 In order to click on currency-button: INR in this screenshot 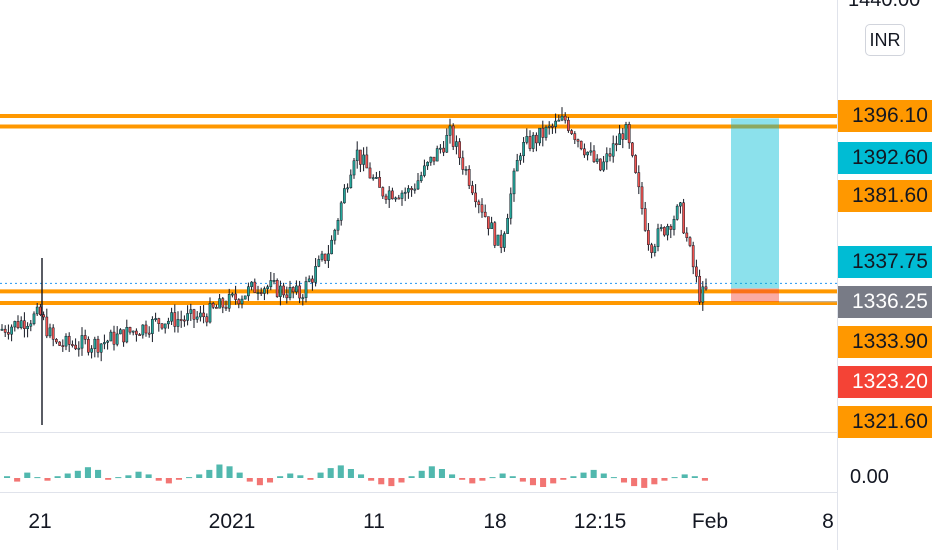, I will do `click(885, 40)`.